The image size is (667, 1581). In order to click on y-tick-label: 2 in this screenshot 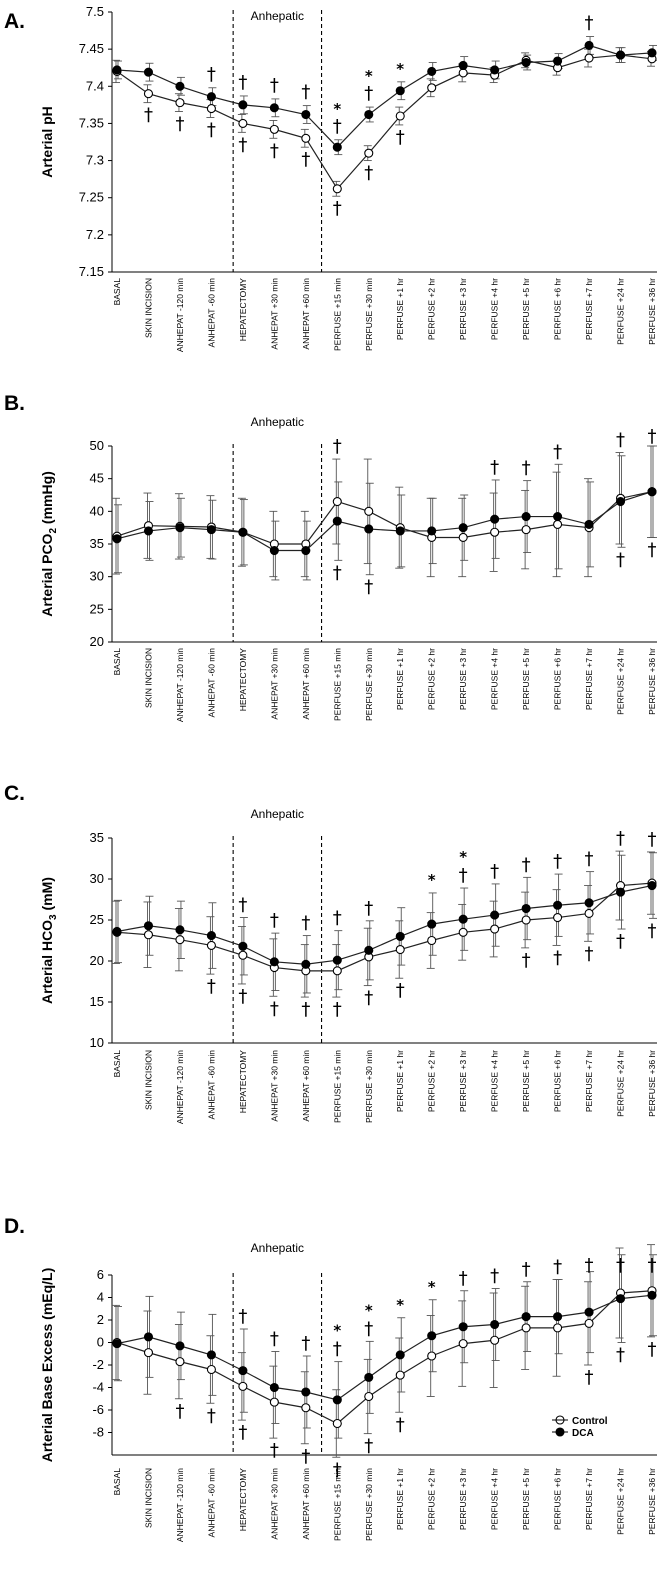, I will do `click(100, 1319)`.